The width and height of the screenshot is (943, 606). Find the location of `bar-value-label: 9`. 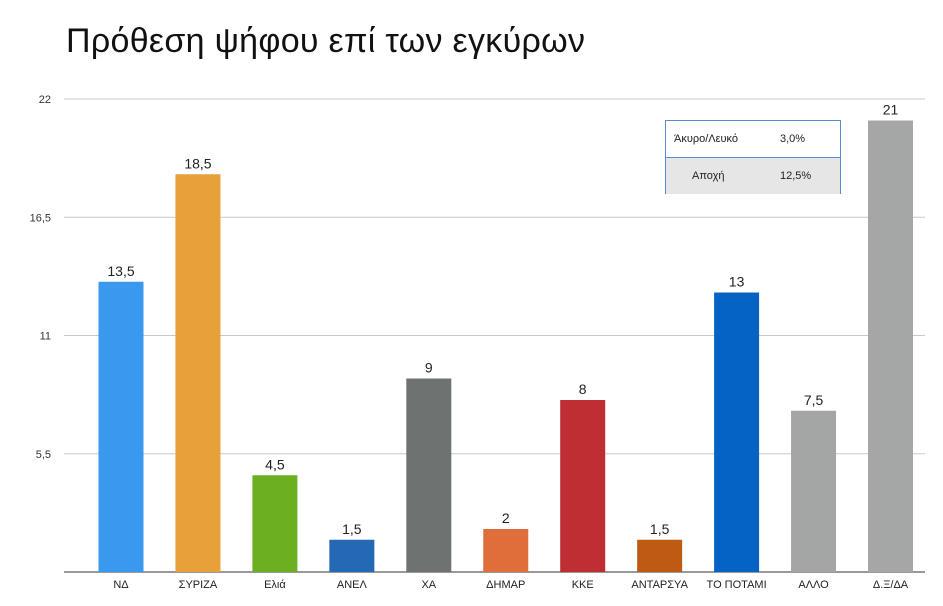

bar-value-label: 9 is located at coordinates (429, 368).